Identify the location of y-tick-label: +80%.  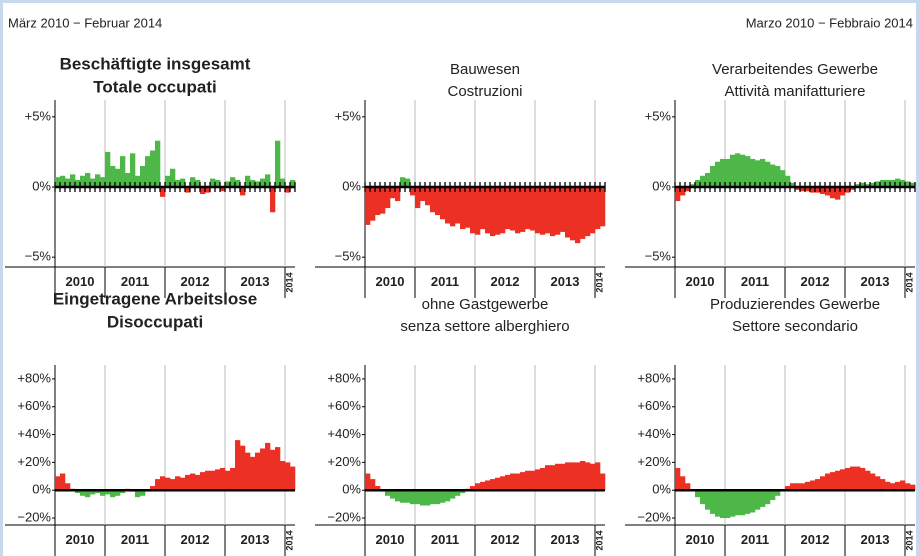
(654, 377).